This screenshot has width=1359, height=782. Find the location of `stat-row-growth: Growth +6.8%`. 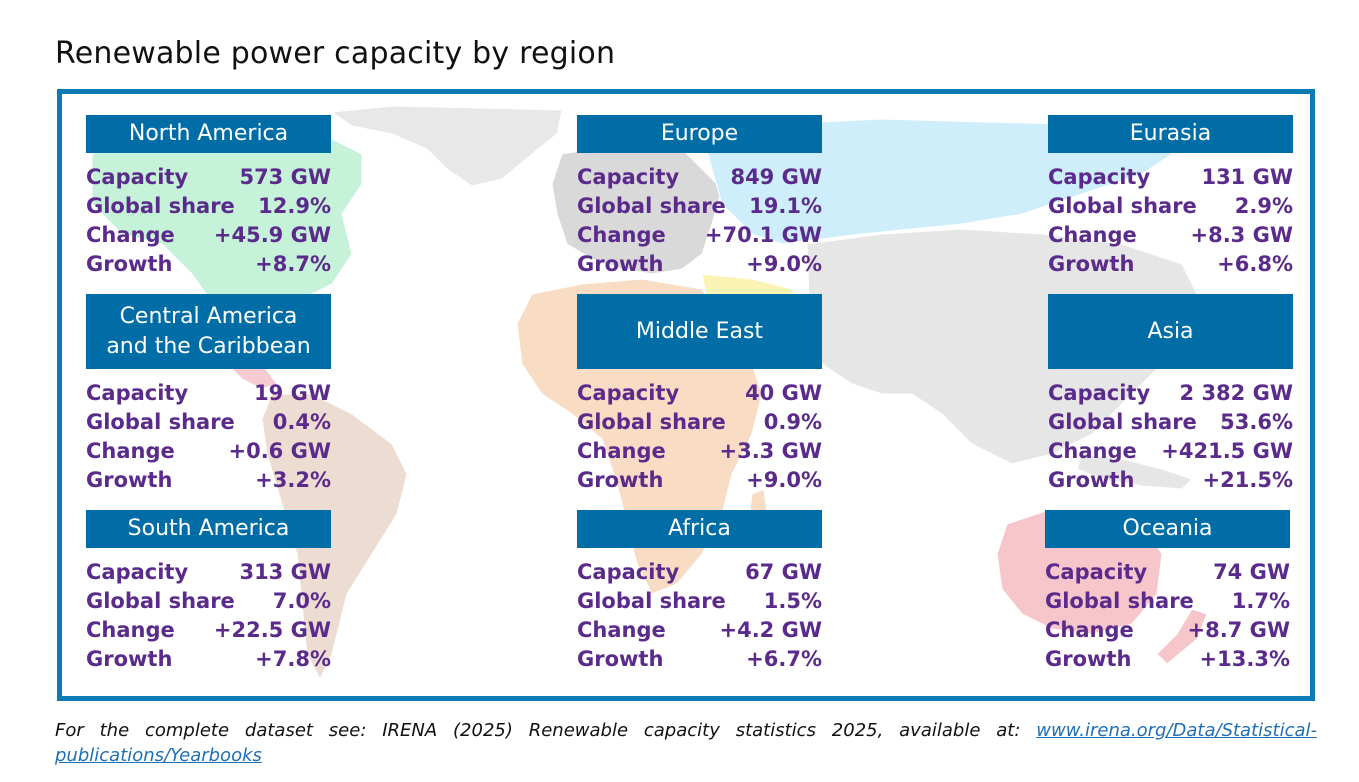

stat-row-growth: Growth +6.8% is located at coordinates (1170, 264).